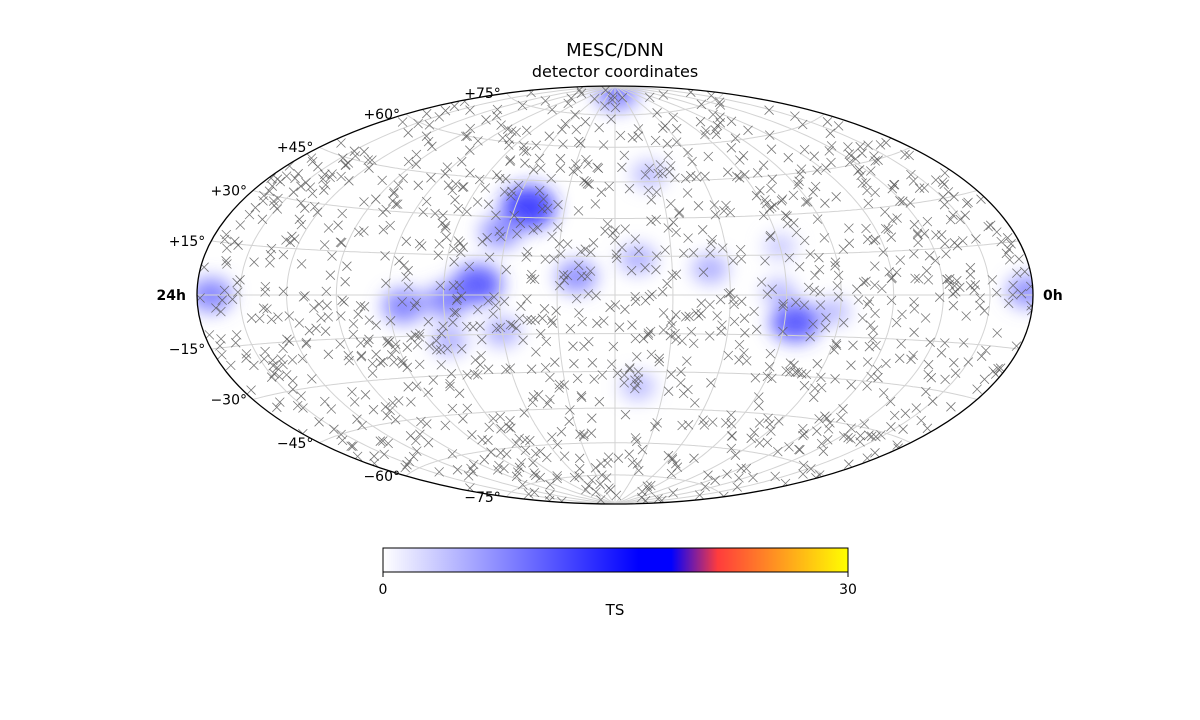 The height and width of the screenshot is (720, 1200). I want to click on grid-meridian, so click(644, 295).